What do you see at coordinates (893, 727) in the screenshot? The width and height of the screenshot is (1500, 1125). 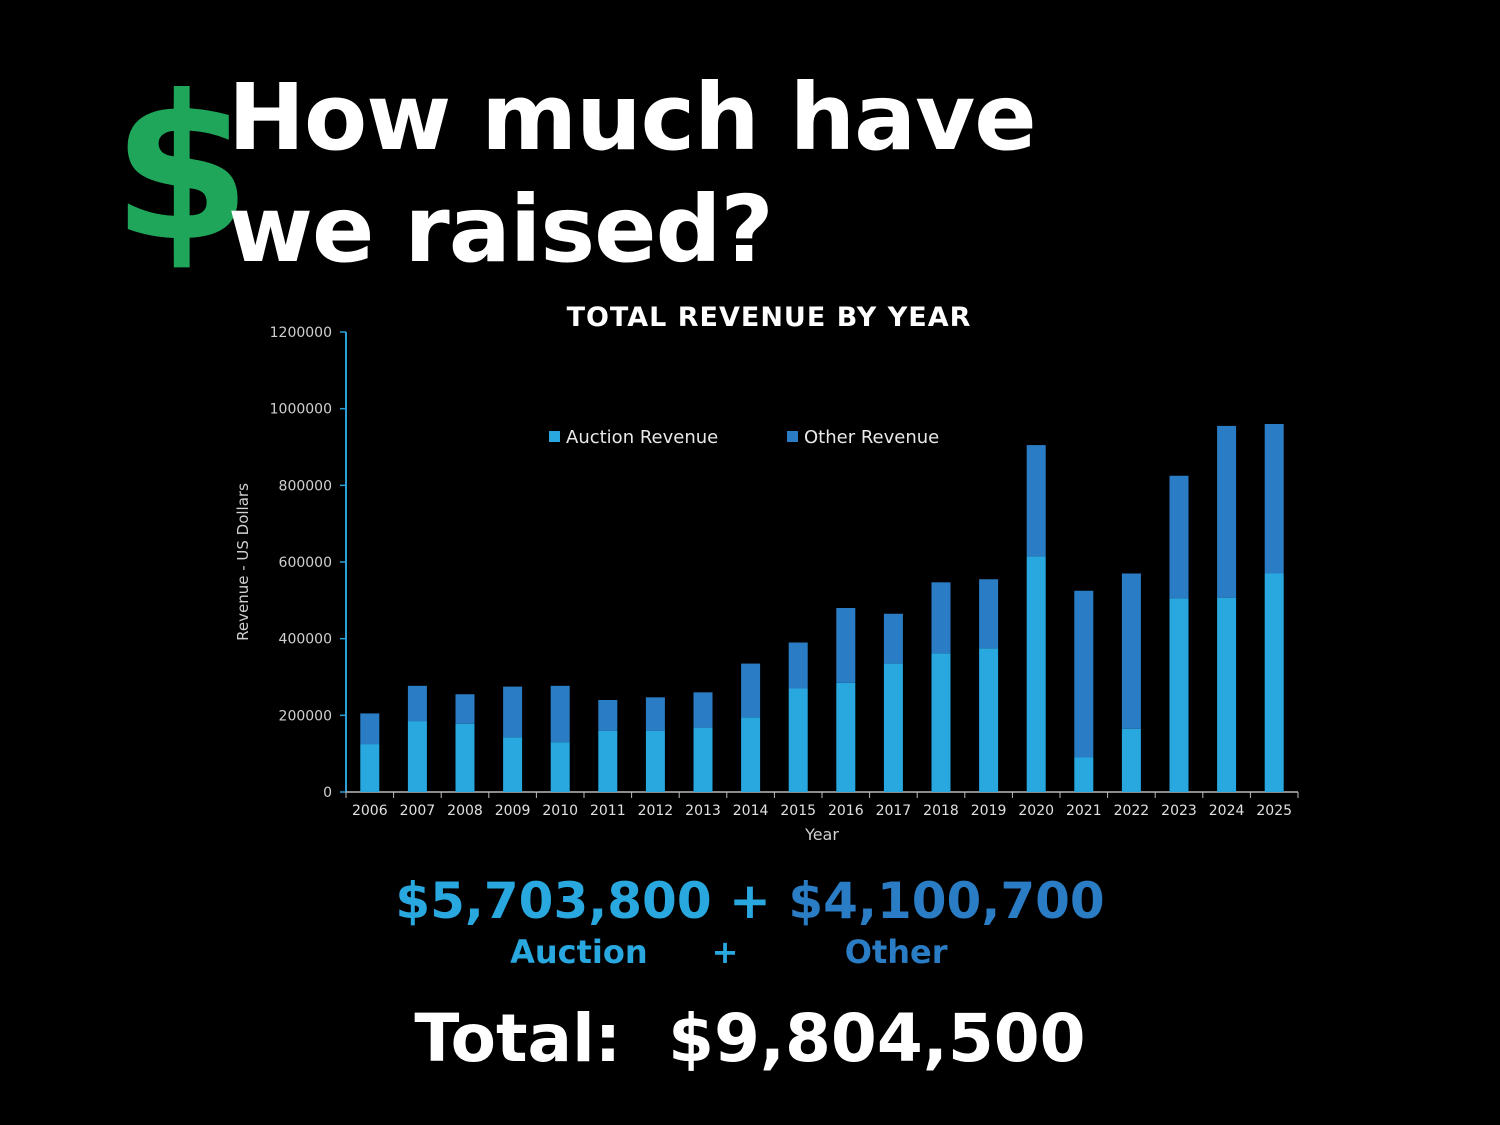 I see `bar-auction-2017` at bounding box center [893, 727].